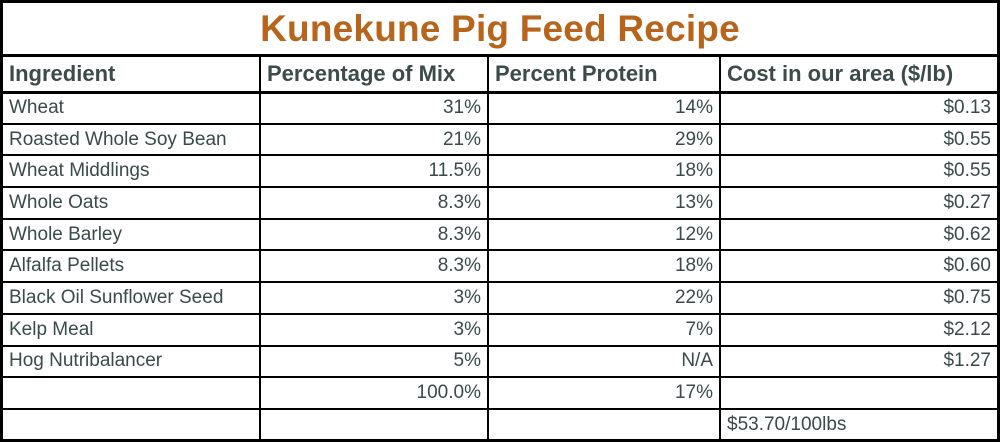 This screenshot has height=442, width=1000. Describe the element at coordinates (604, 330) in the screenshot. I see `protein-cell: 7%` at that location.